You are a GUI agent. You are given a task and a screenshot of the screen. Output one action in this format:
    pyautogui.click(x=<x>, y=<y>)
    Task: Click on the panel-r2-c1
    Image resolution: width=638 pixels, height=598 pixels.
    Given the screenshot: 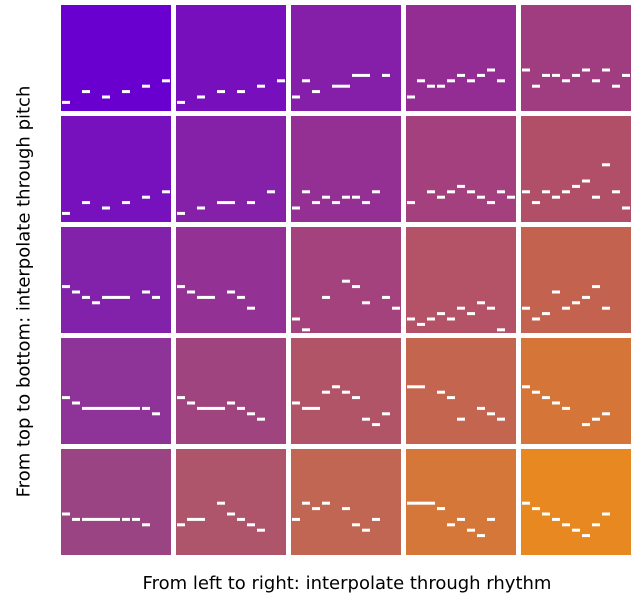 What is the action you would take?
    pyautogui.click(x=116, y=169)
    